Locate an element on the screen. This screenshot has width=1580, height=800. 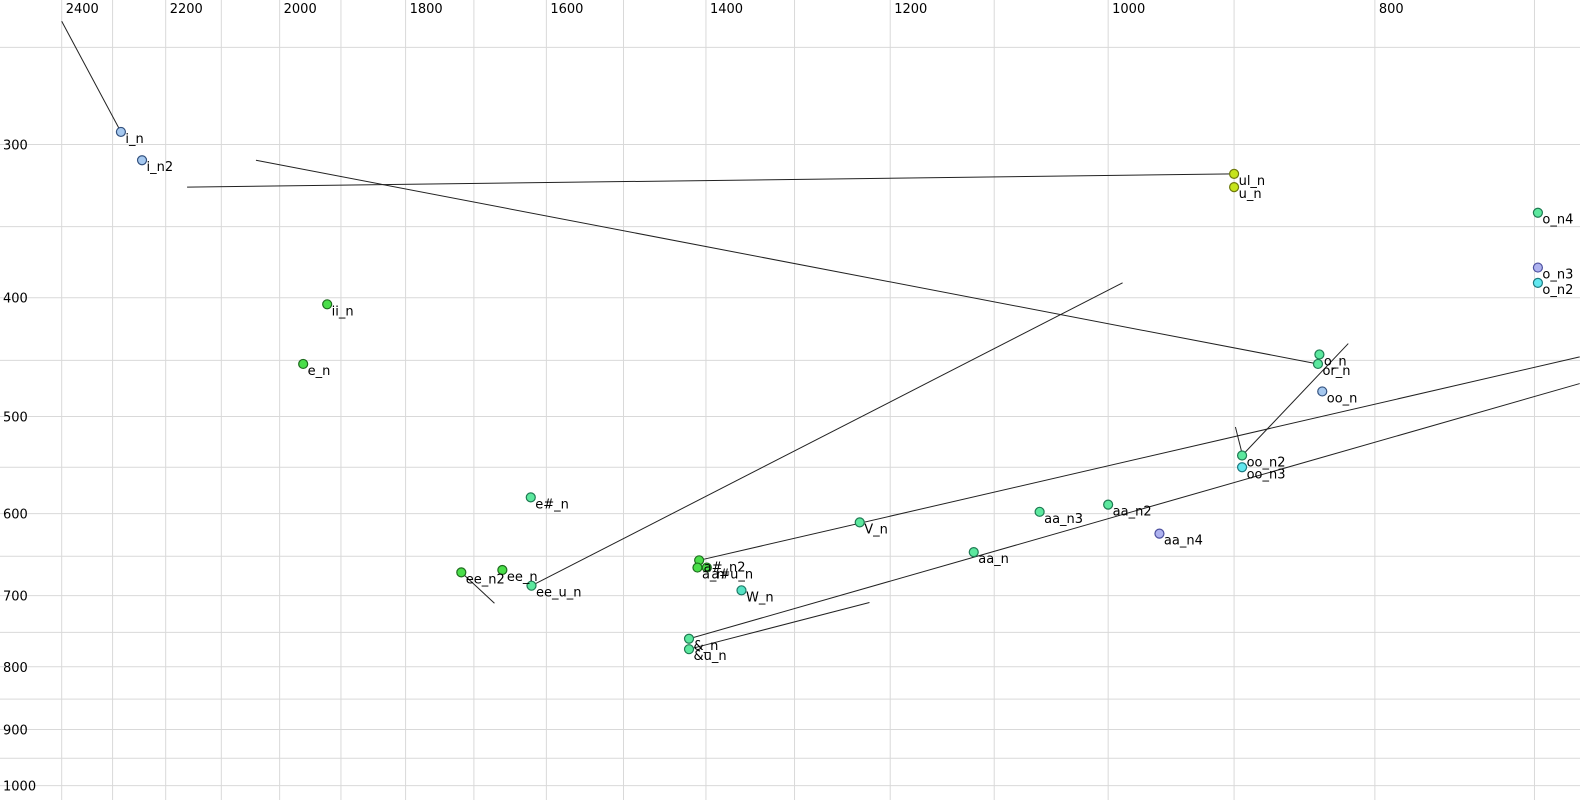
point-&u_n is located at coordinates (689, 649).